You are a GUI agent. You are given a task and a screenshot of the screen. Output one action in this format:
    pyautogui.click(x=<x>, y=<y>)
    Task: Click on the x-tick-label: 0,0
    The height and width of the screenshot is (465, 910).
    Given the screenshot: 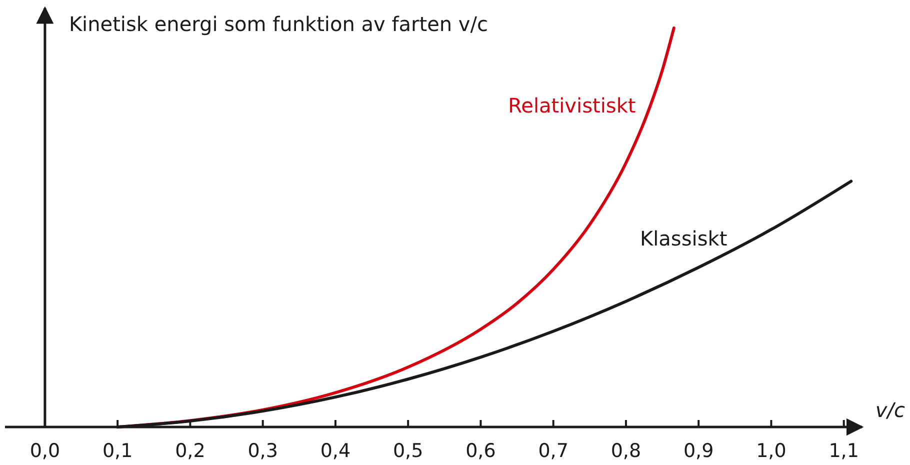 What is the action you would take?
    pyautogui.click(x=45, y=451)
    